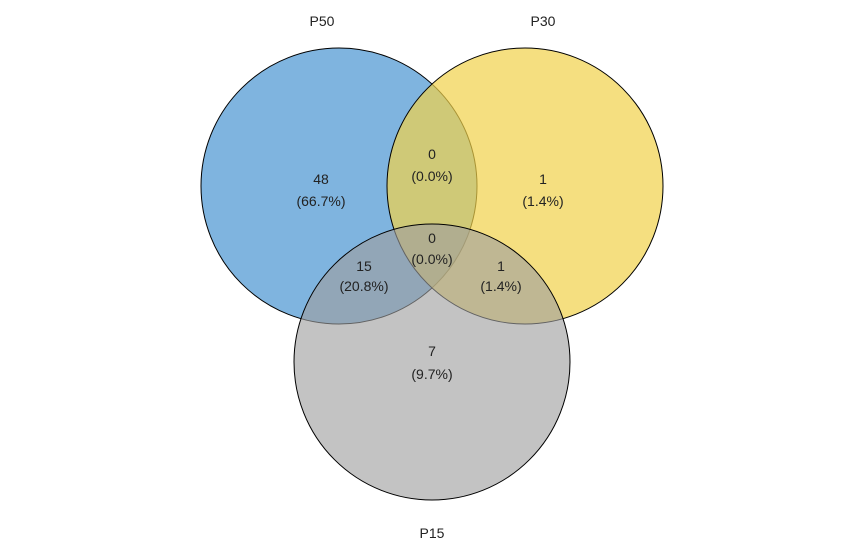 This screenshot has height=550, width=866. What do you see at coordinates (321, 179) in the screenshot?
I see `region-count: 48` at bounding box center [321, 179].